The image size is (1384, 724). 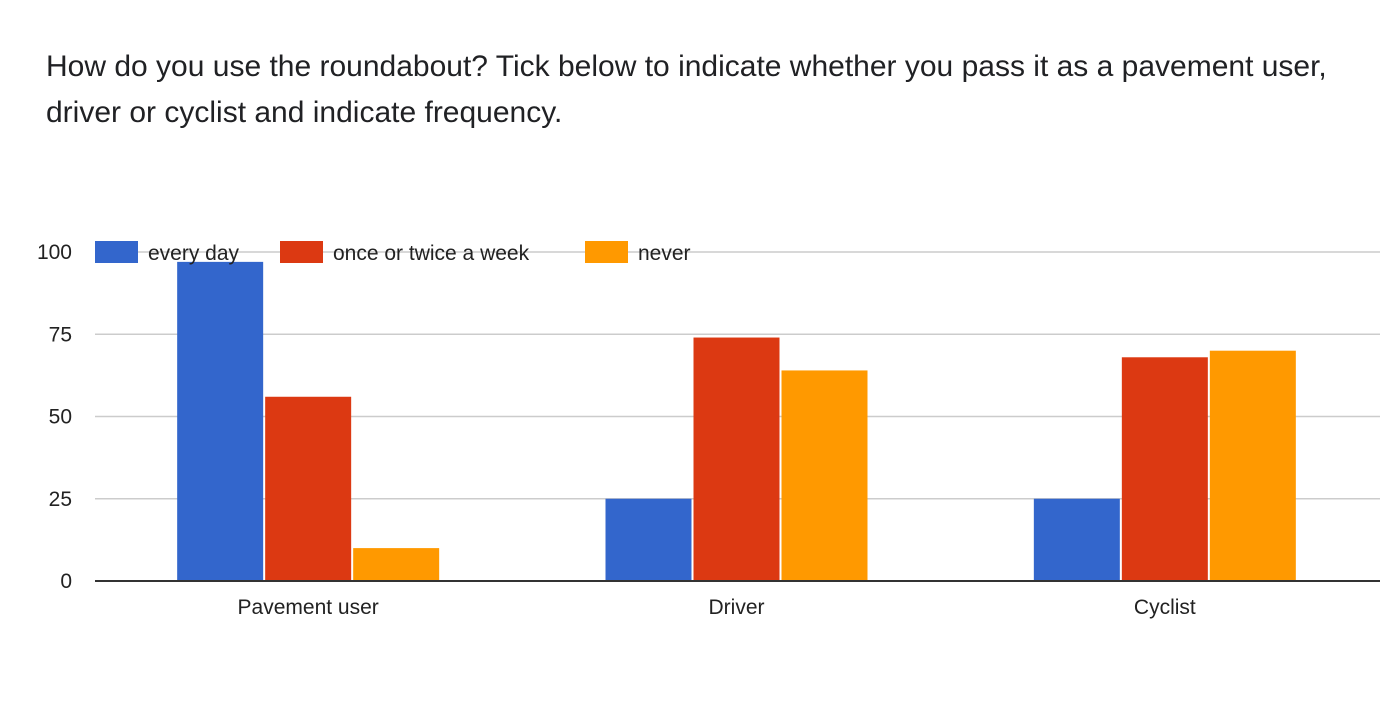 I want to click on bar-once-or-twice-a-week-driver, so click(x=736, y=459).